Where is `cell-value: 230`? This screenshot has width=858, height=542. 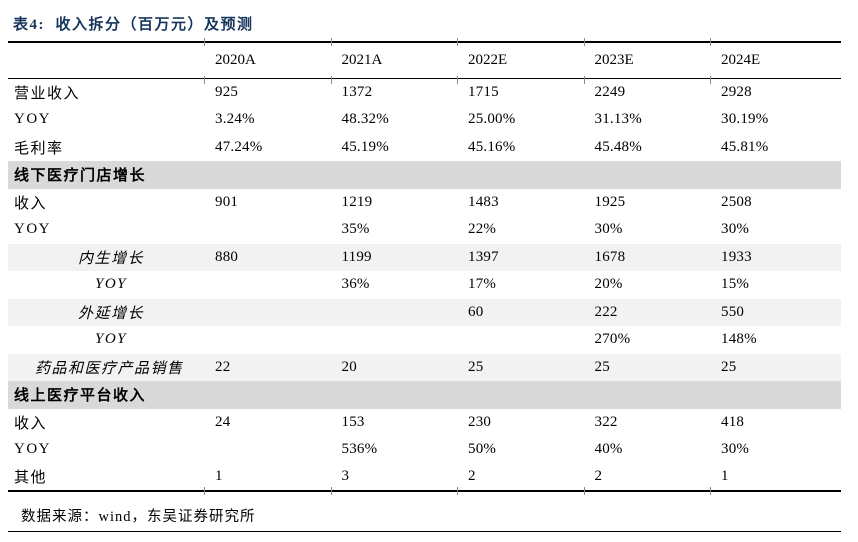
cell-value: 230 is located at coordinates (480, 421).